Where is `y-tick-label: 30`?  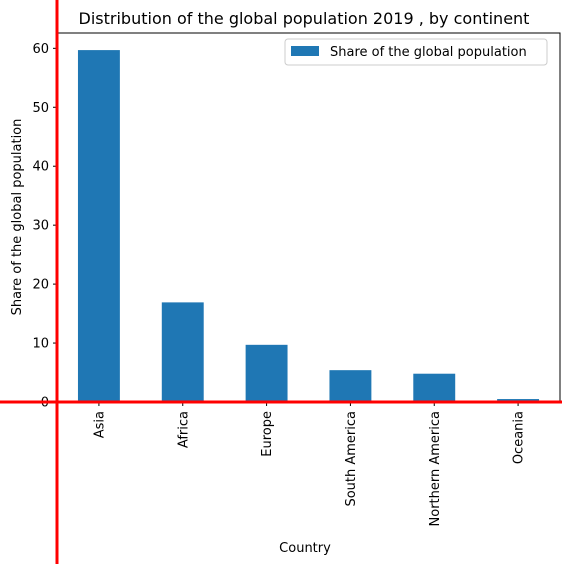 y-tick-label: 30 is located at coordinates (40, 226).